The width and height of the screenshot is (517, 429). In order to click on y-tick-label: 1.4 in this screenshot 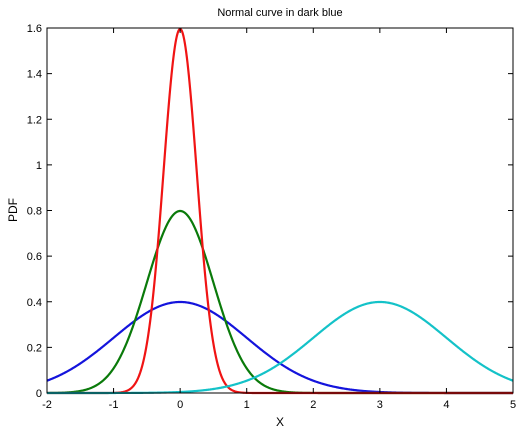, I will do `click(34, 75)`.